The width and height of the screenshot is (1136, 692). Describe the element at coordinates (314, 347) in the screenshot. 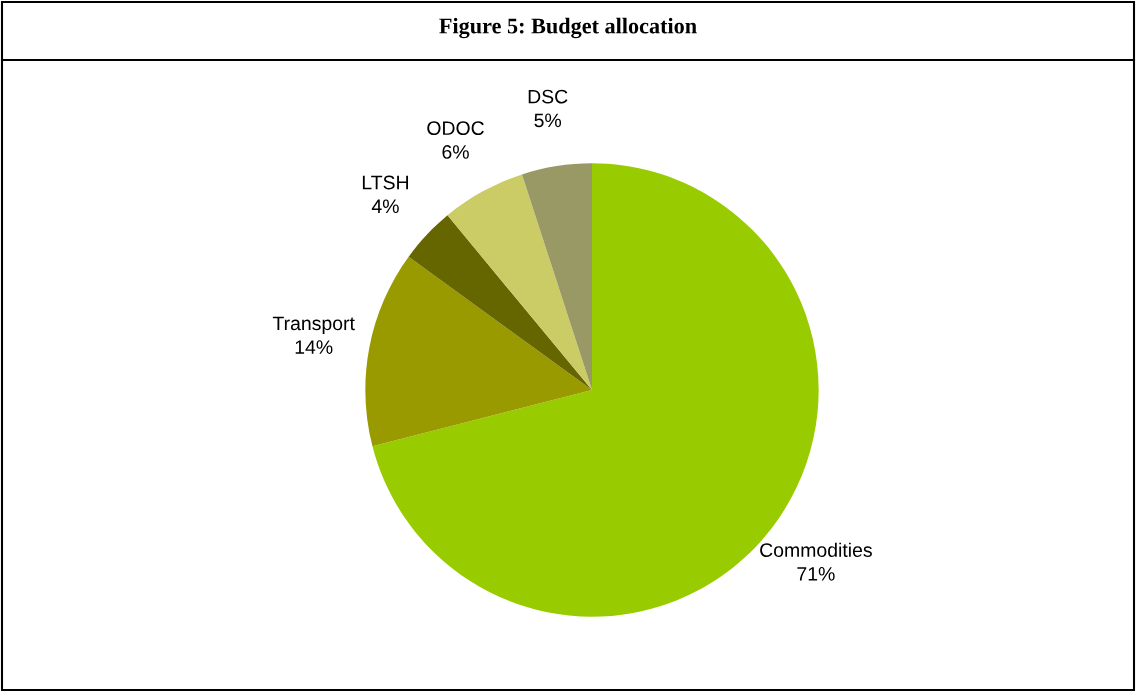

I see `data-label: 14%` at that location.